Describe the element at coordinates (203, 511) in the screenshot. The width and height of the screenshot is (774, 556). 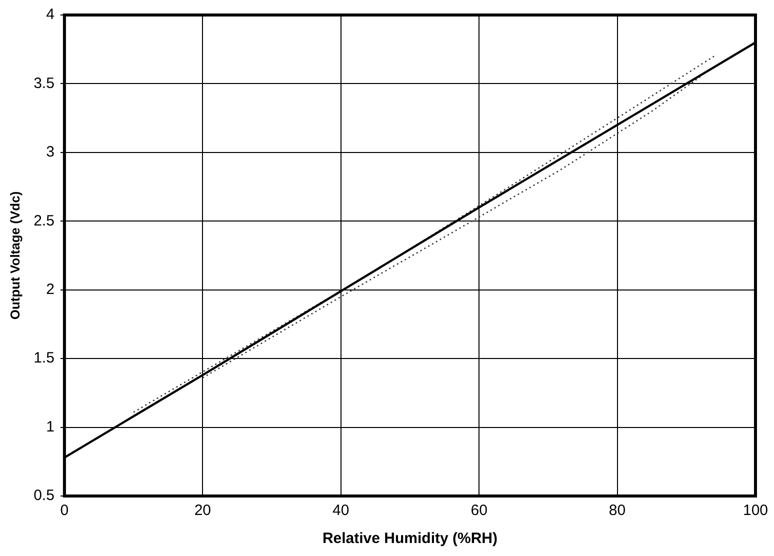
I see `x-tick-label: 20` at that location.